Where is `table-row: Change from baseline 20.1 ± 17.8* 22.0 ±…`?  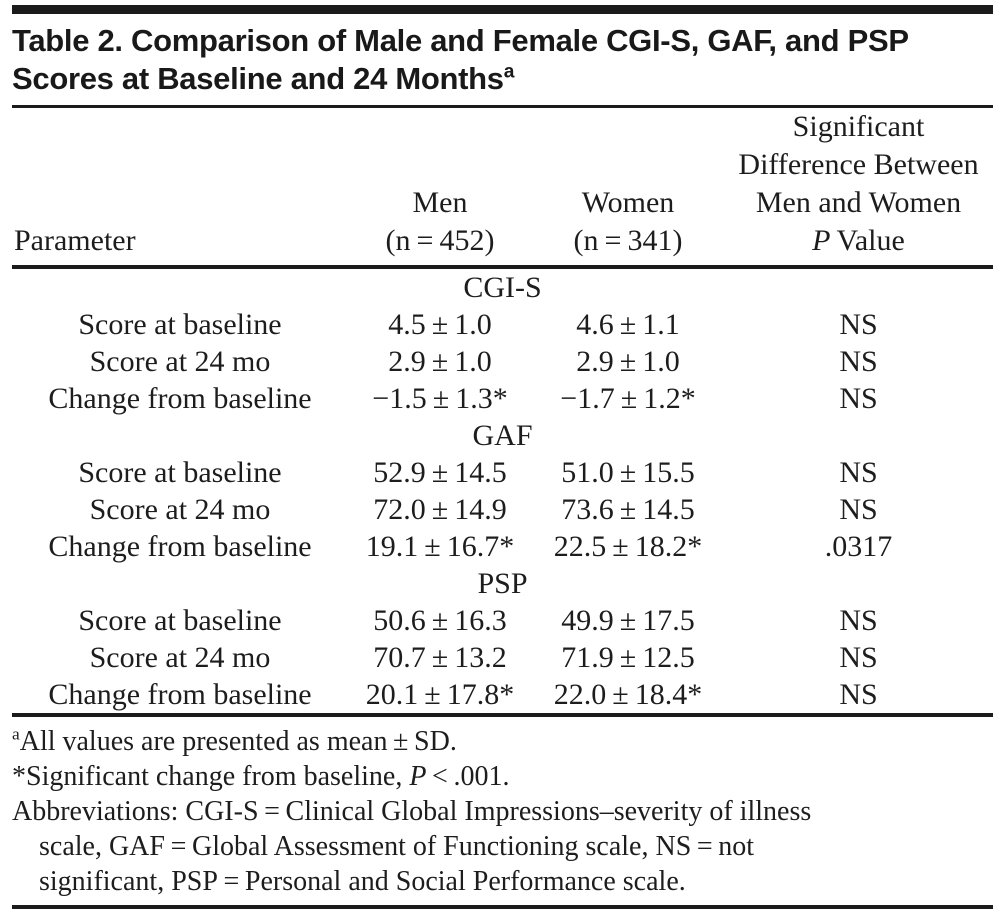
table-row: Change from baseline 20.1 ± 17.8* 22.0 ±… is located at coordinates (502, 694).